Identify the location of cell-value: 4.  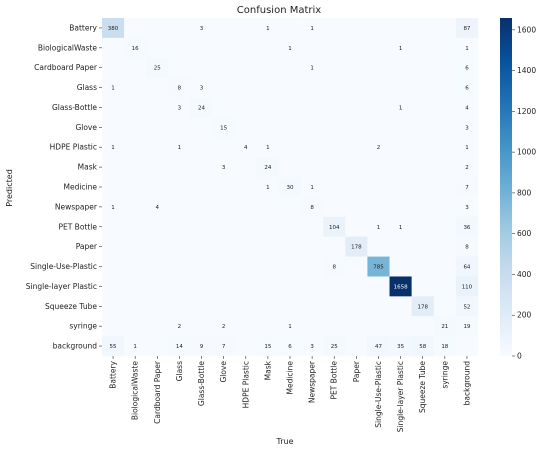
(467, 108).